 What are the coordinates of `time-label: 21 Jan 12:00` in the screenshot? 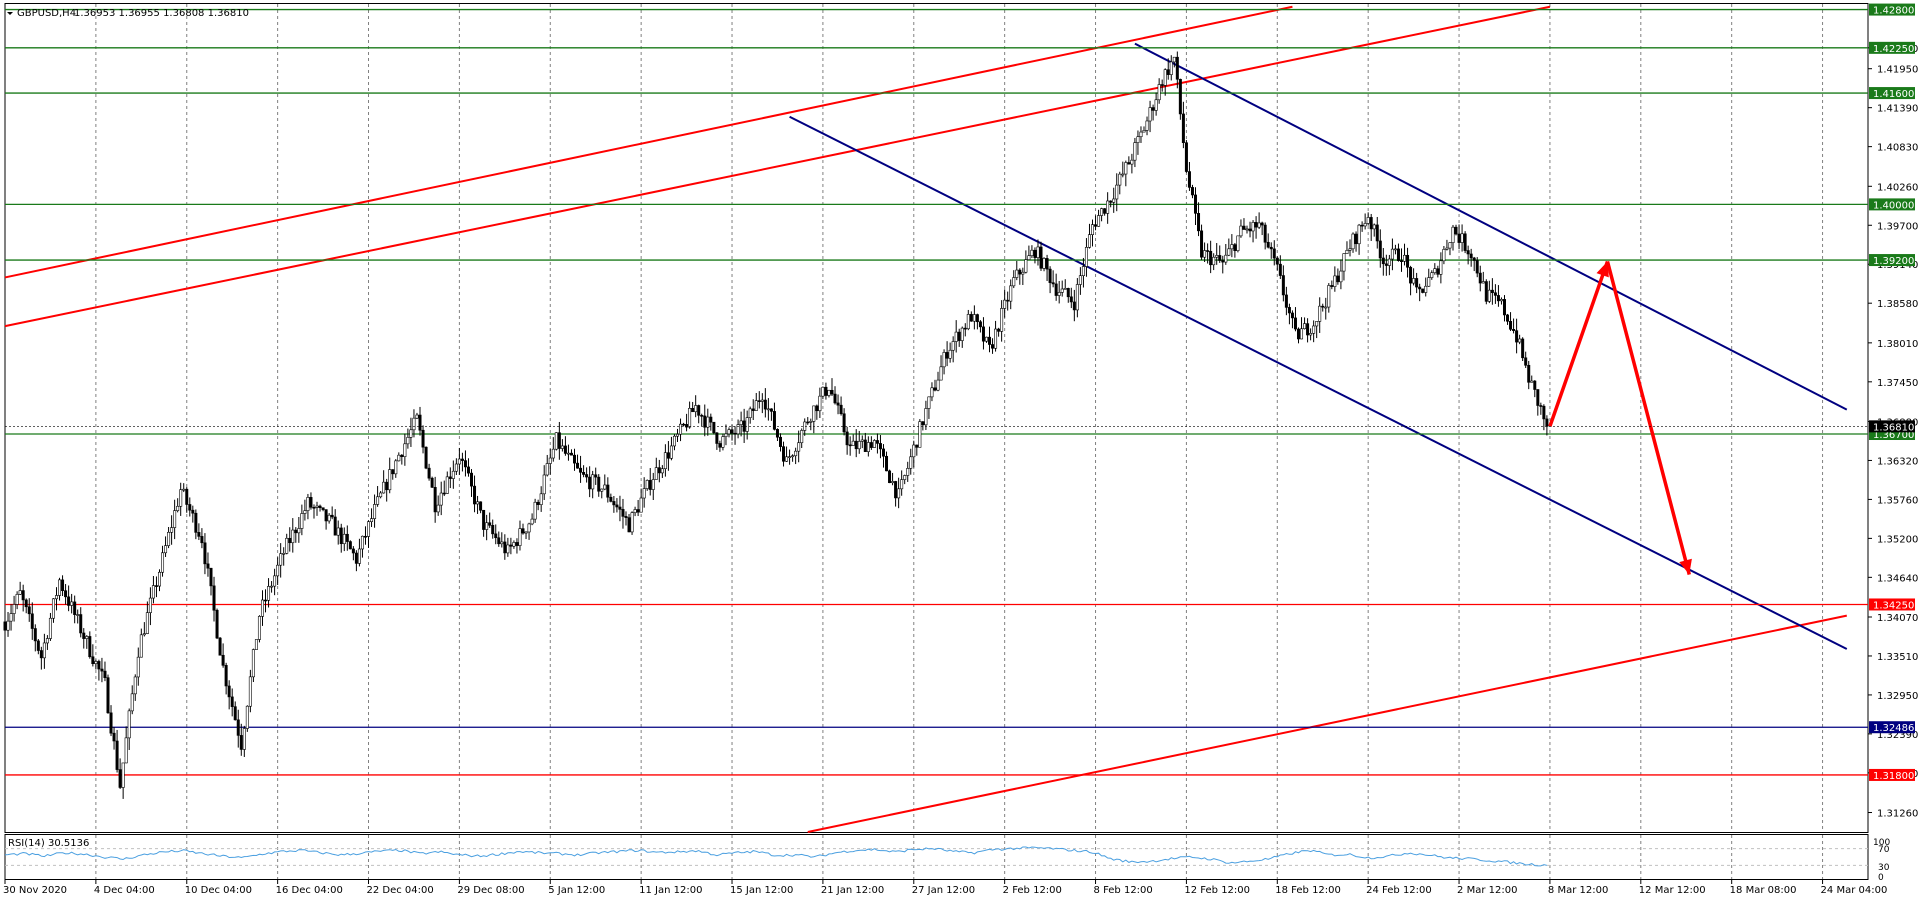 It's located at (852, 890).